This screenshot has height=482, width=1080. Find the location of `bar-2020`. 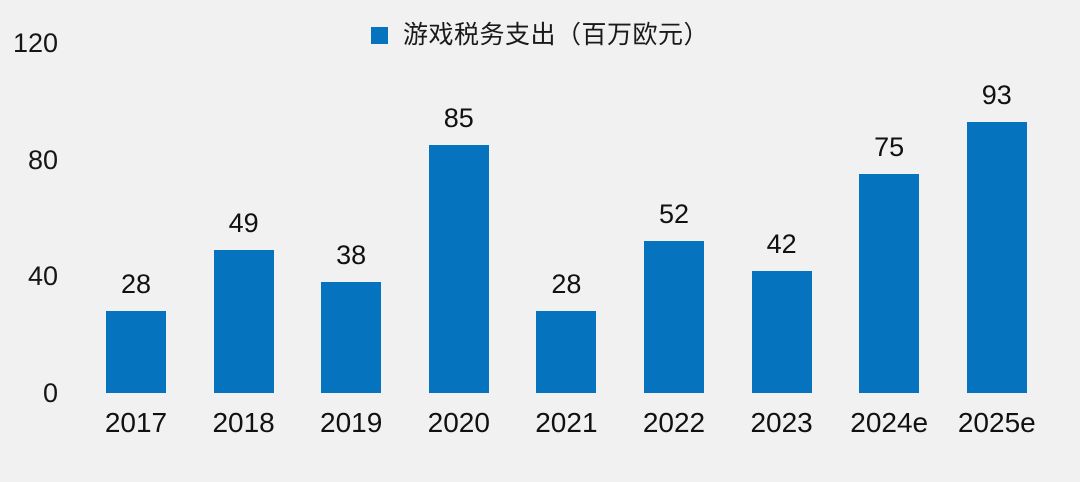

bar-2020 is located at coordinates (458, 269).